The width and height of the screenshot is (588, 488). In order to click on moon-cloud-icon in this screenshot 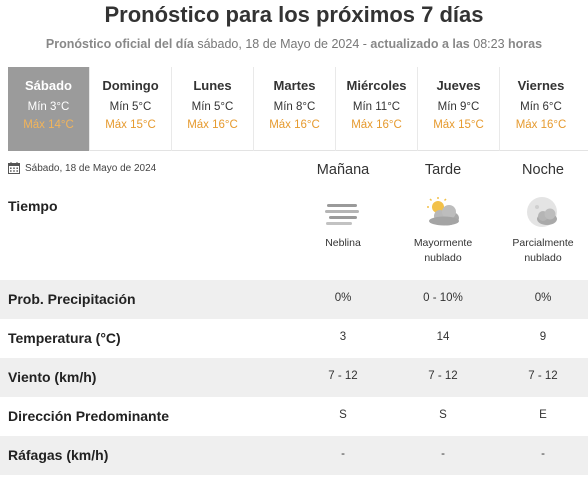, I will do `click(542, 212)`.